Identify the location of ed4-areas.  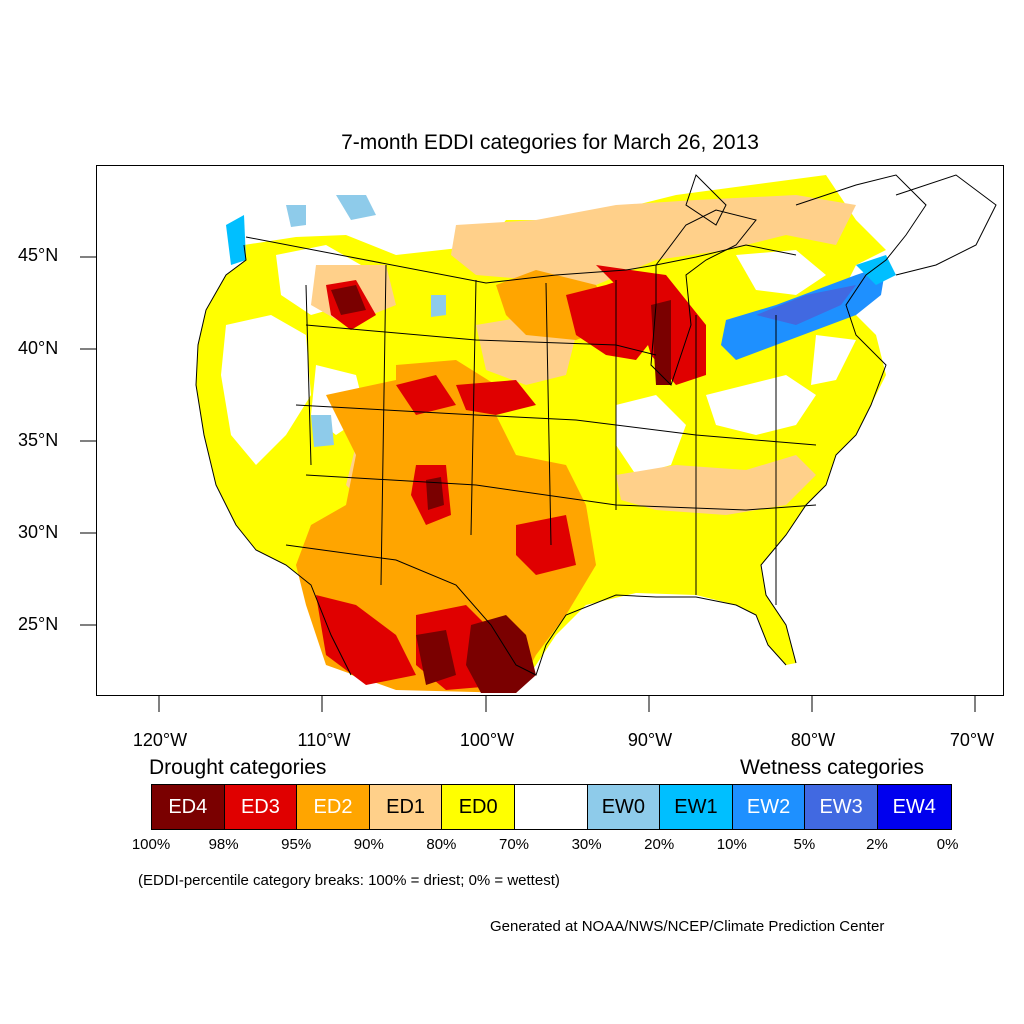
(501, 489).